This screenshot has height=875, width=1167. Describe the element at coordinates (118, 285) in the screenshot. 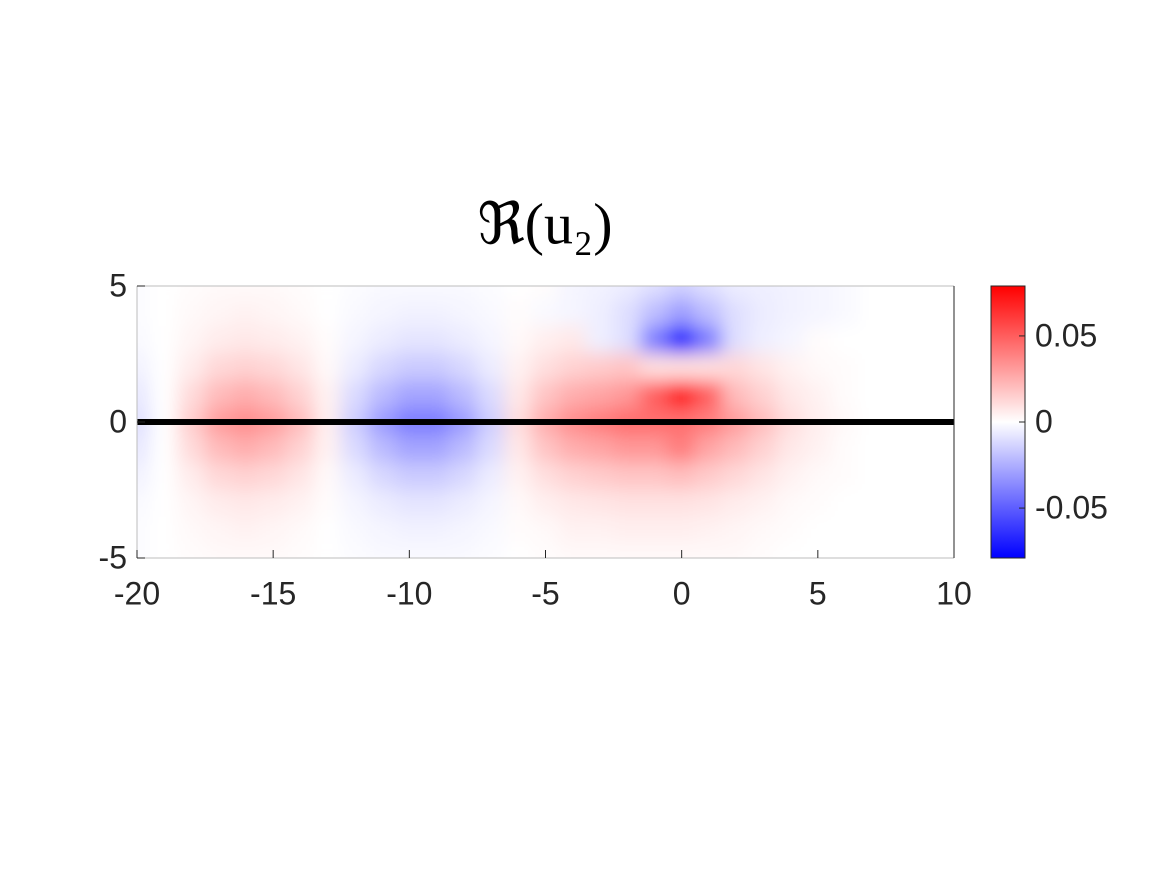

I see `y-tick-label: 5` at that location.